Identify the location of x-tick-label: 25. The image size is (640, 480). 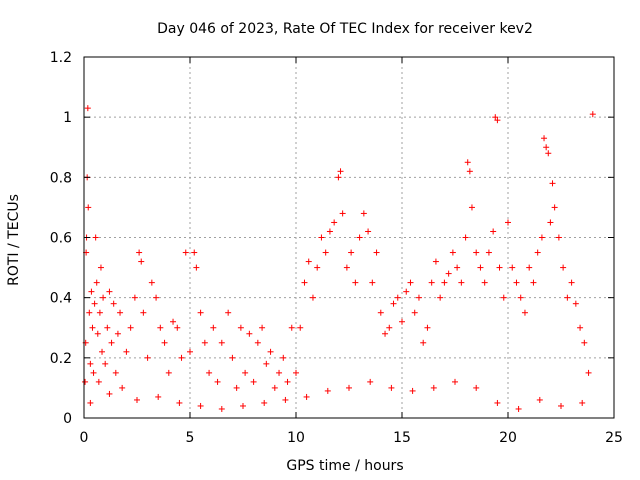
(614, 438).